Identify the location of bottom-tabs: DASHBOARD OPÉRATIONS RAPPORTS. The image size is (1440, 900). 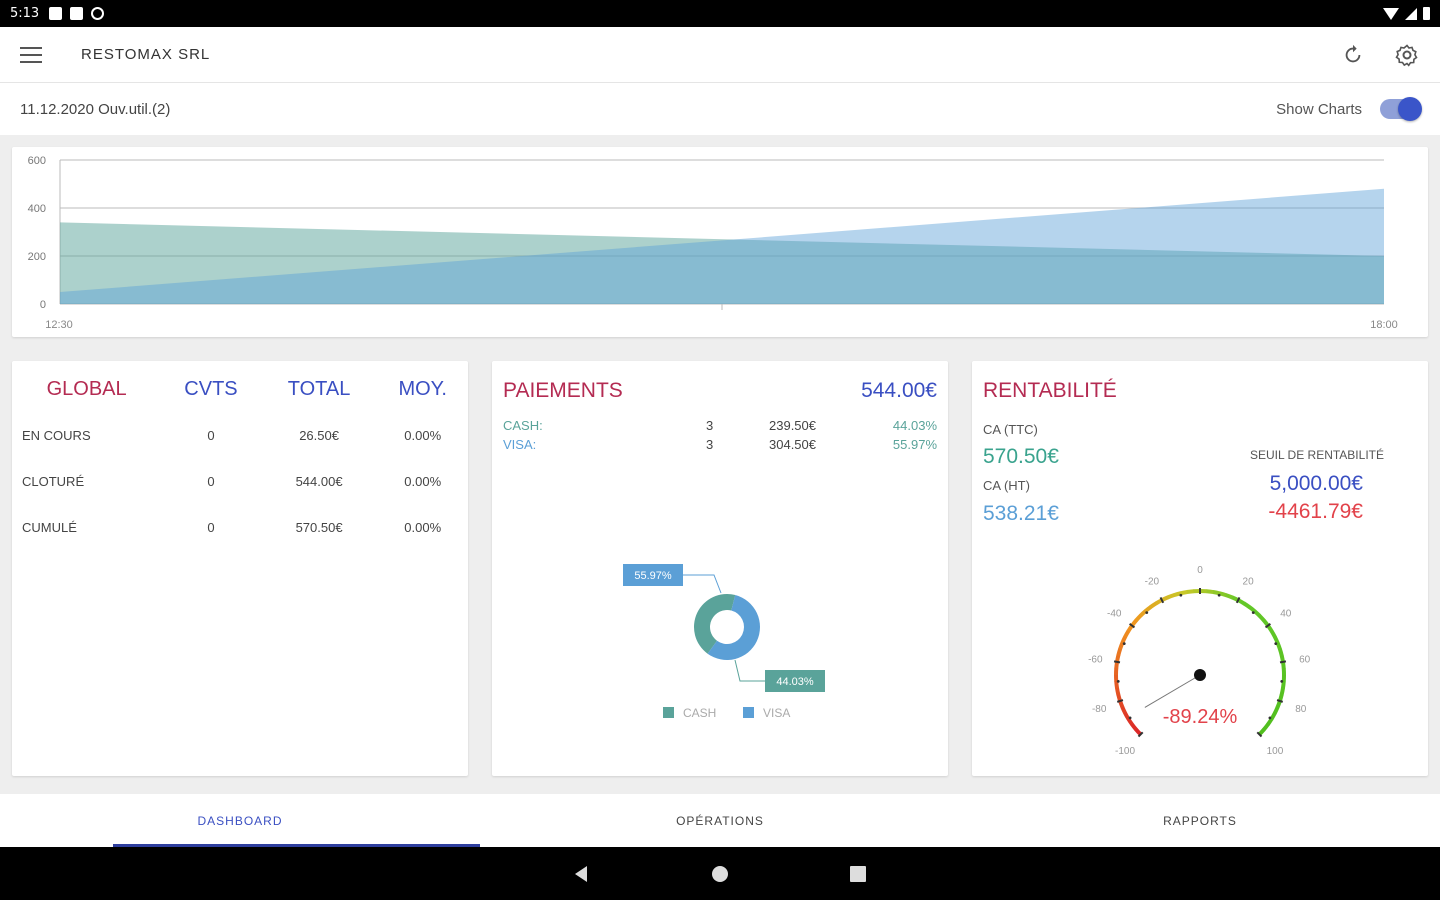
(720, 820).